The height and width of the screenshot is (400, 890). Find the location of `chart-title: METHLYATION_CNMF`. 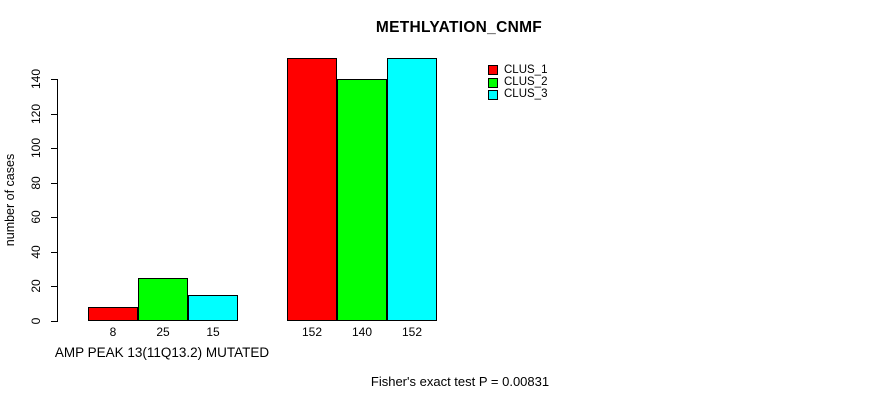

chart-title: METHLYATION_CNMF is located at coordinates (459, 27).